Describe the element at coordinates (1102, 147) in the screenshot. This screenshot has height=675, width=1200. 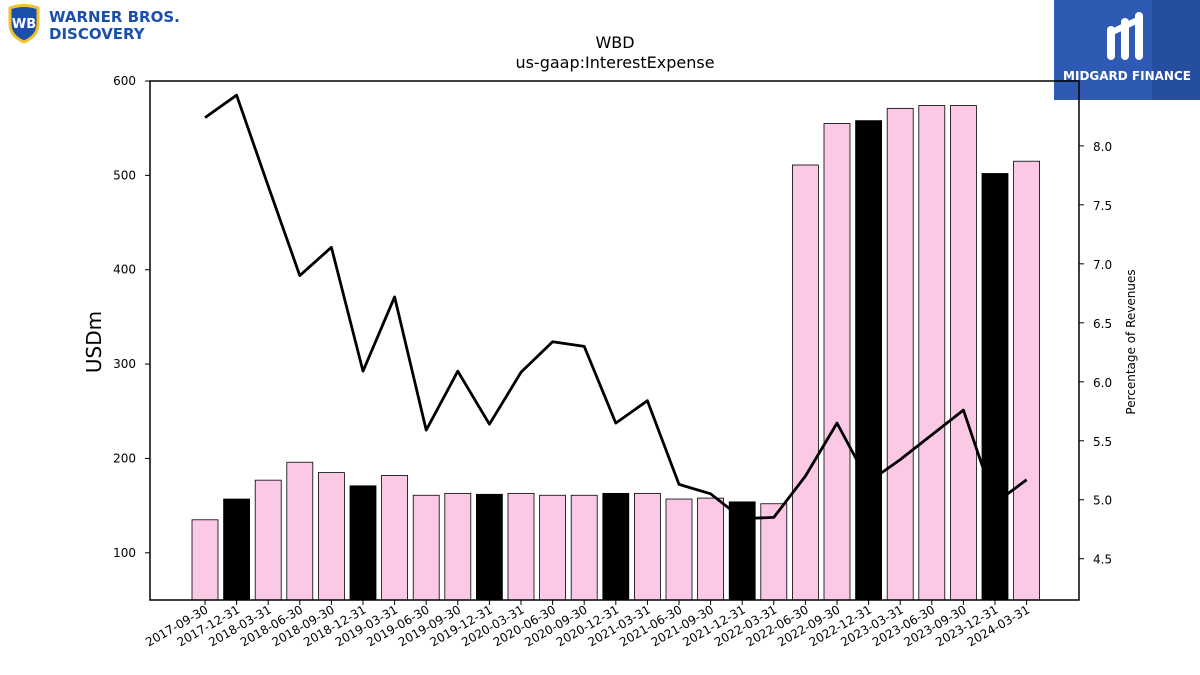
I see `y2-tick-label: 8.0` at that location.